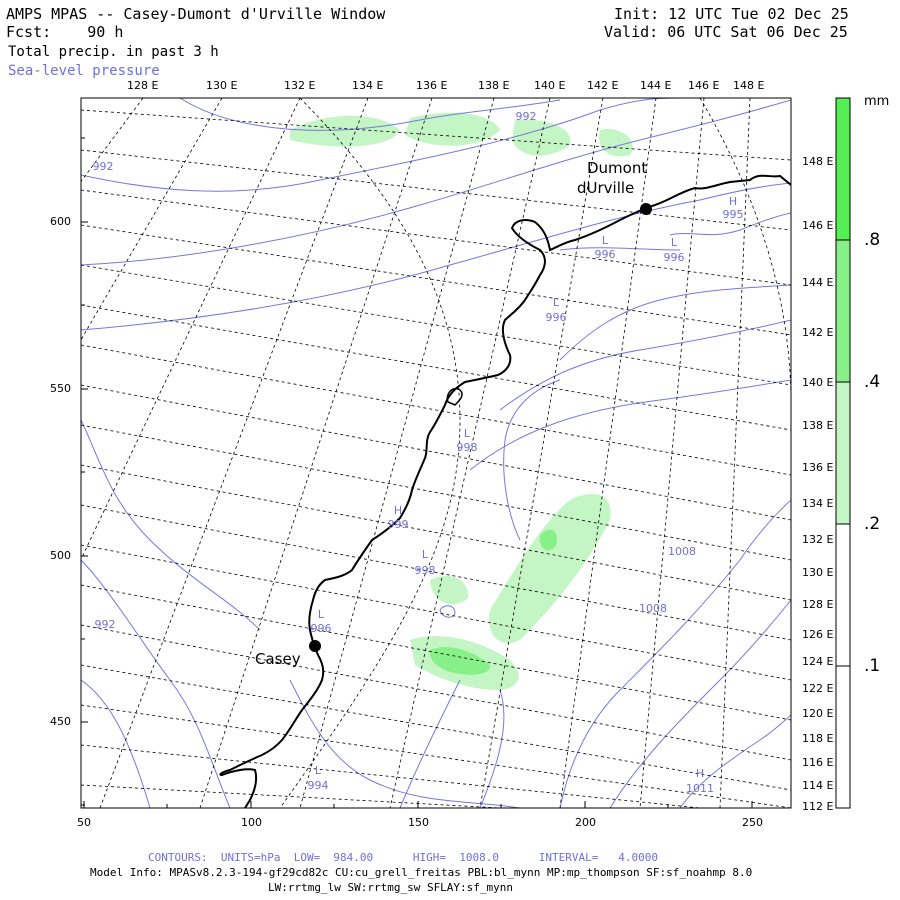  Describe the element at coordinates (60, 555) in the screenshot. I see `y-axis-label: 500` at that location.